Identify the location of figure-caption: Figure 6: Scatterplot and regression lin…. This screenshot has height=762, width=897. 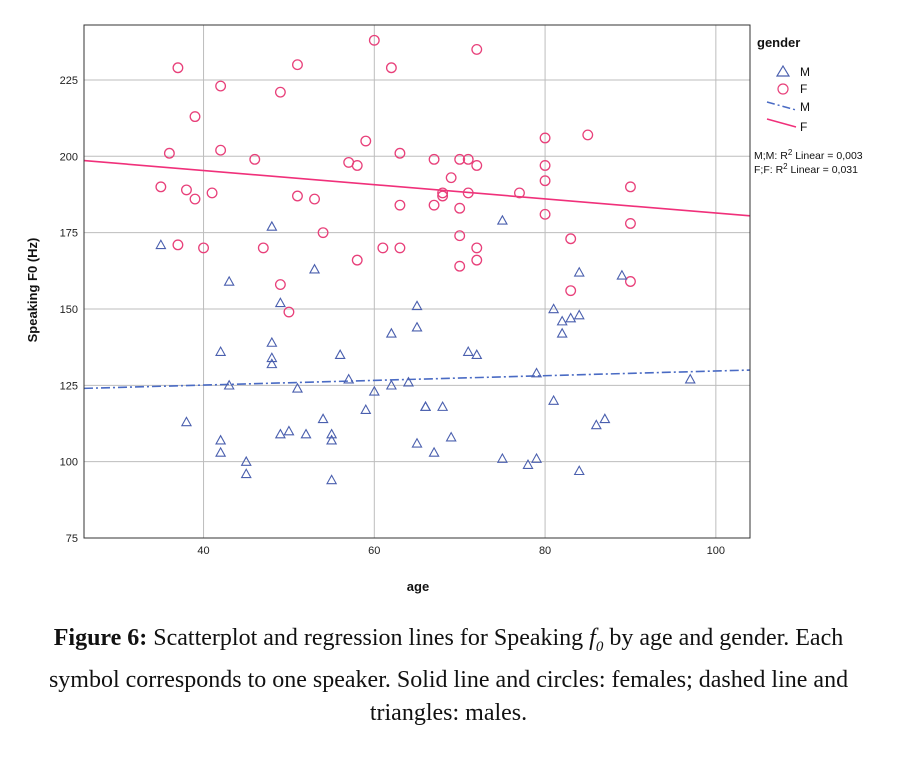
(448, 676).